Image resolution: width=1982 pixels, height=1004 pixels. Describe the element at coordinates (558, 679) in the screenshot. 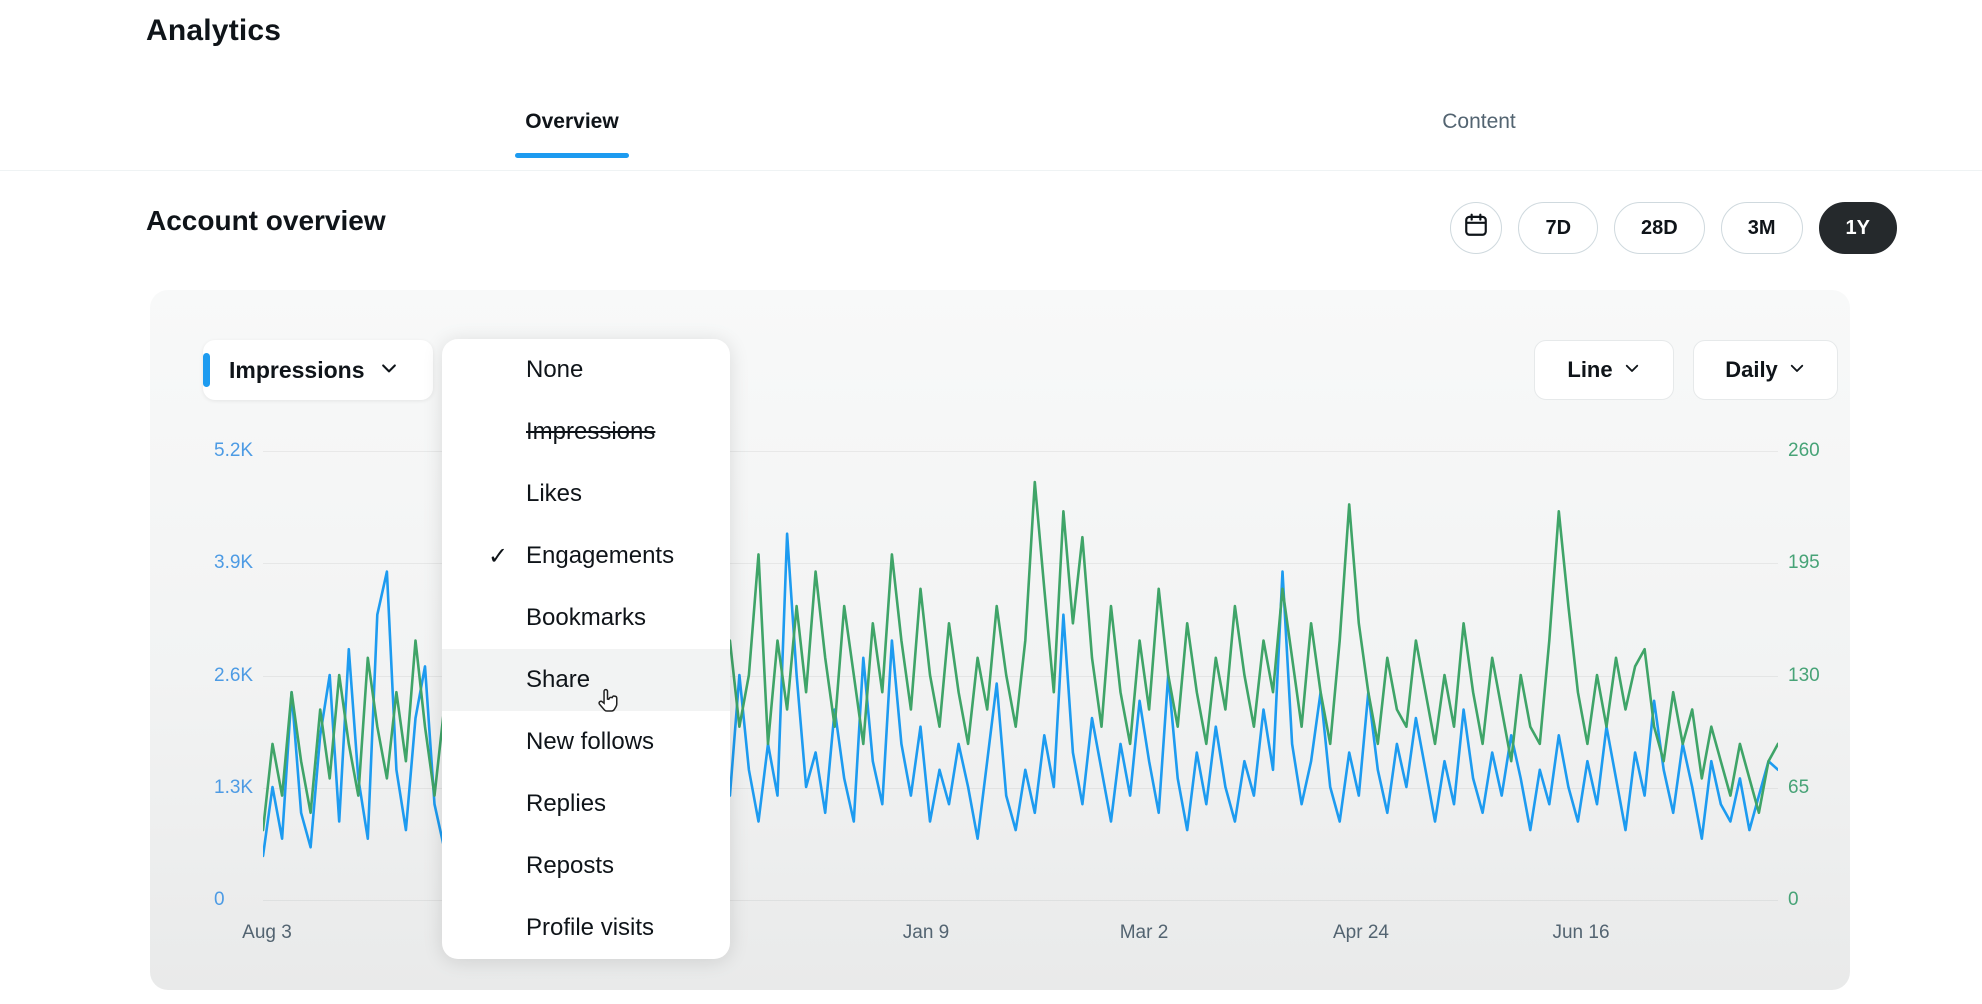

I see `menu-item-label: Share` at that location.